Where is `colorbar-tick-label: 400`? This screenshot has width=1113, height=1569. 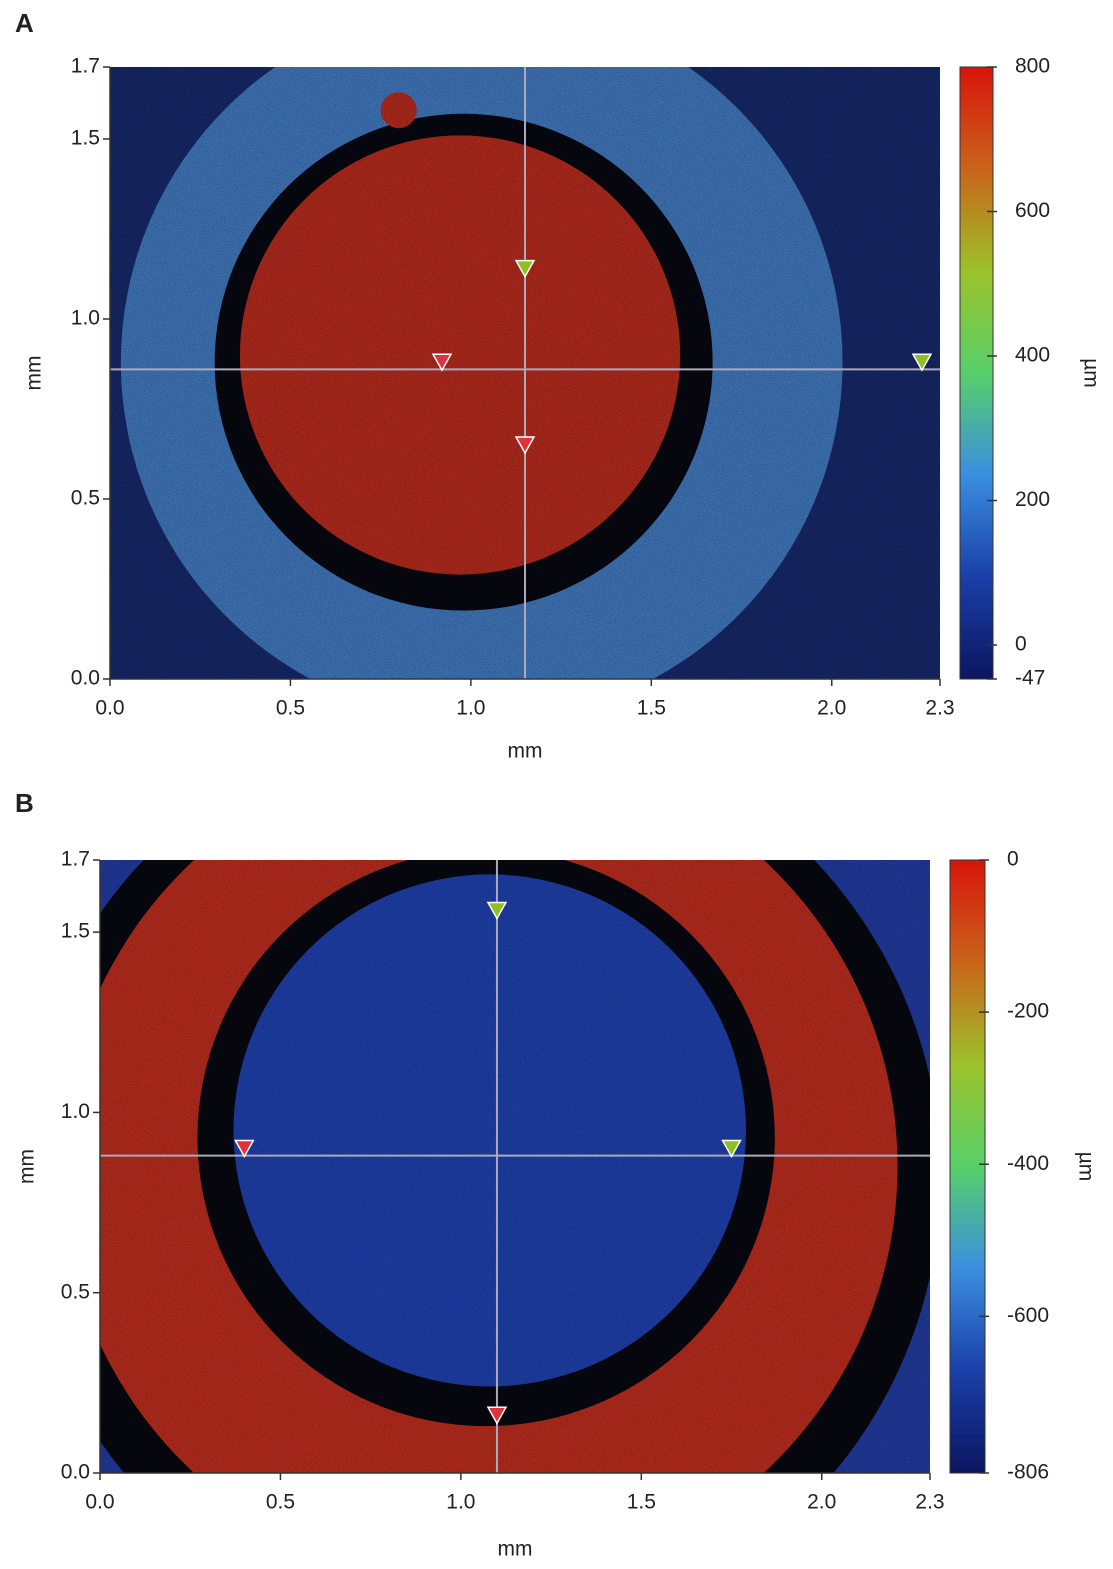
colorbar-tick-label: 400 is located at coordinates (1032, 355).